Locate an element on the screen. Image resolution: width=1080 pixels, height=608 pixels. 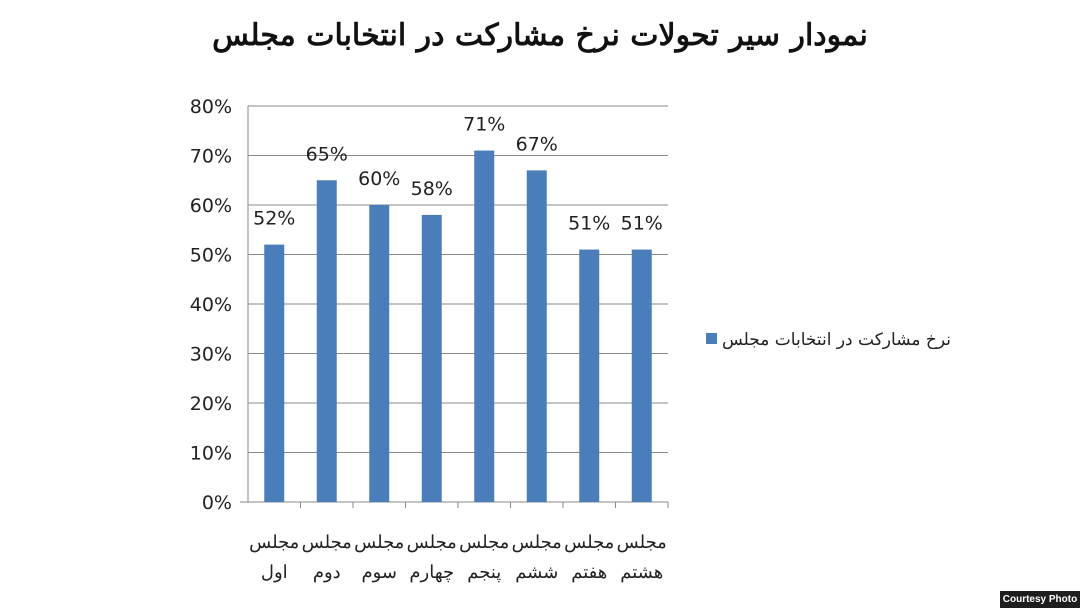
y-tick-label: 30% is located at coordinates (211, 355).